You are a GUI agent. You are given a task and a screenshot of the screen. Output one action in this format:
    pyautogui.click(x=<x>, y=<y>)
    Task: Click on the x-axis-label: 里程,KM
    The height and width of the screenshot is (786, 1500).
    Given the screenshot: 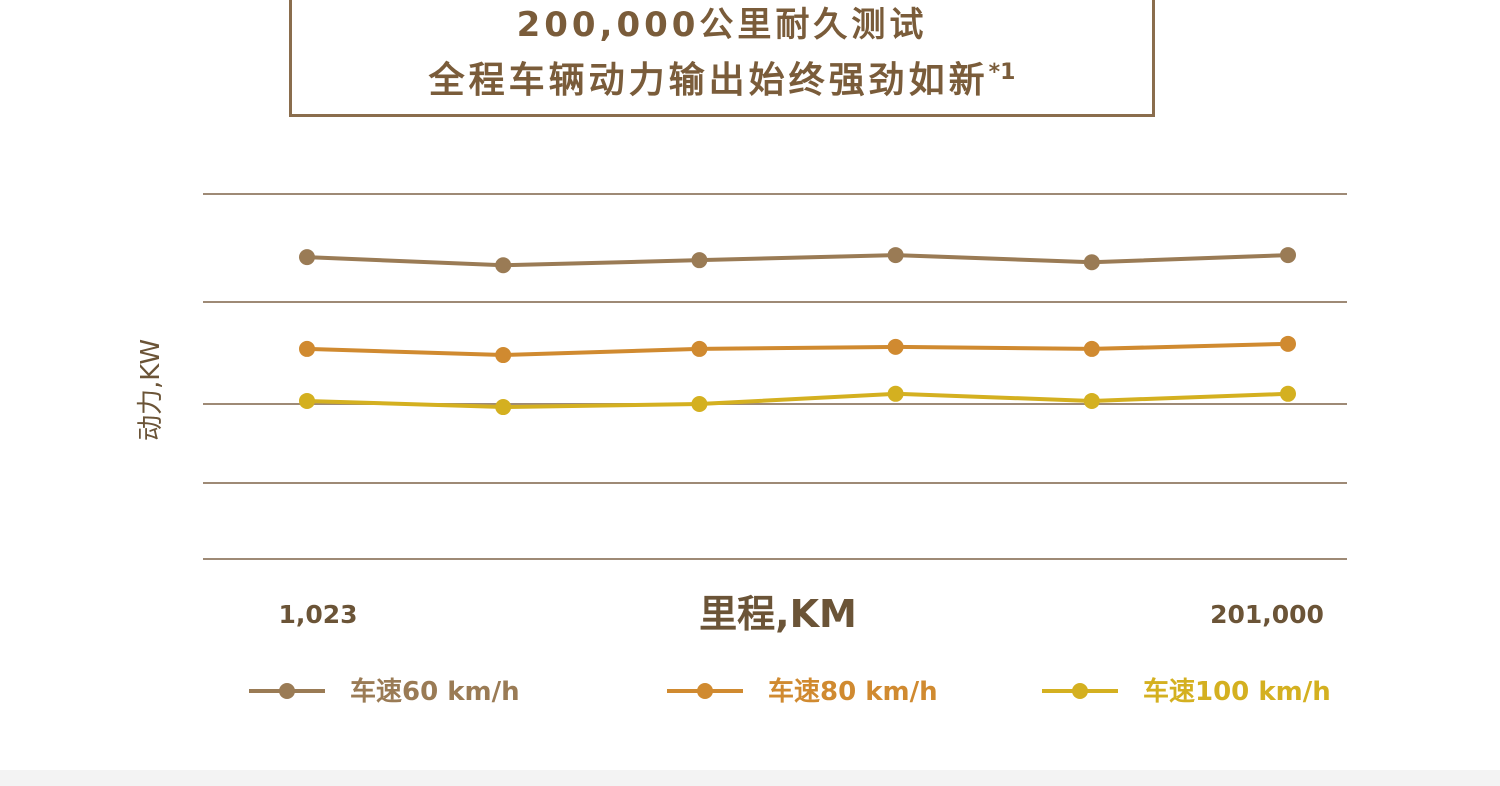 What is the action you would take?
    pyautogui.click(x=778, y=614)
    